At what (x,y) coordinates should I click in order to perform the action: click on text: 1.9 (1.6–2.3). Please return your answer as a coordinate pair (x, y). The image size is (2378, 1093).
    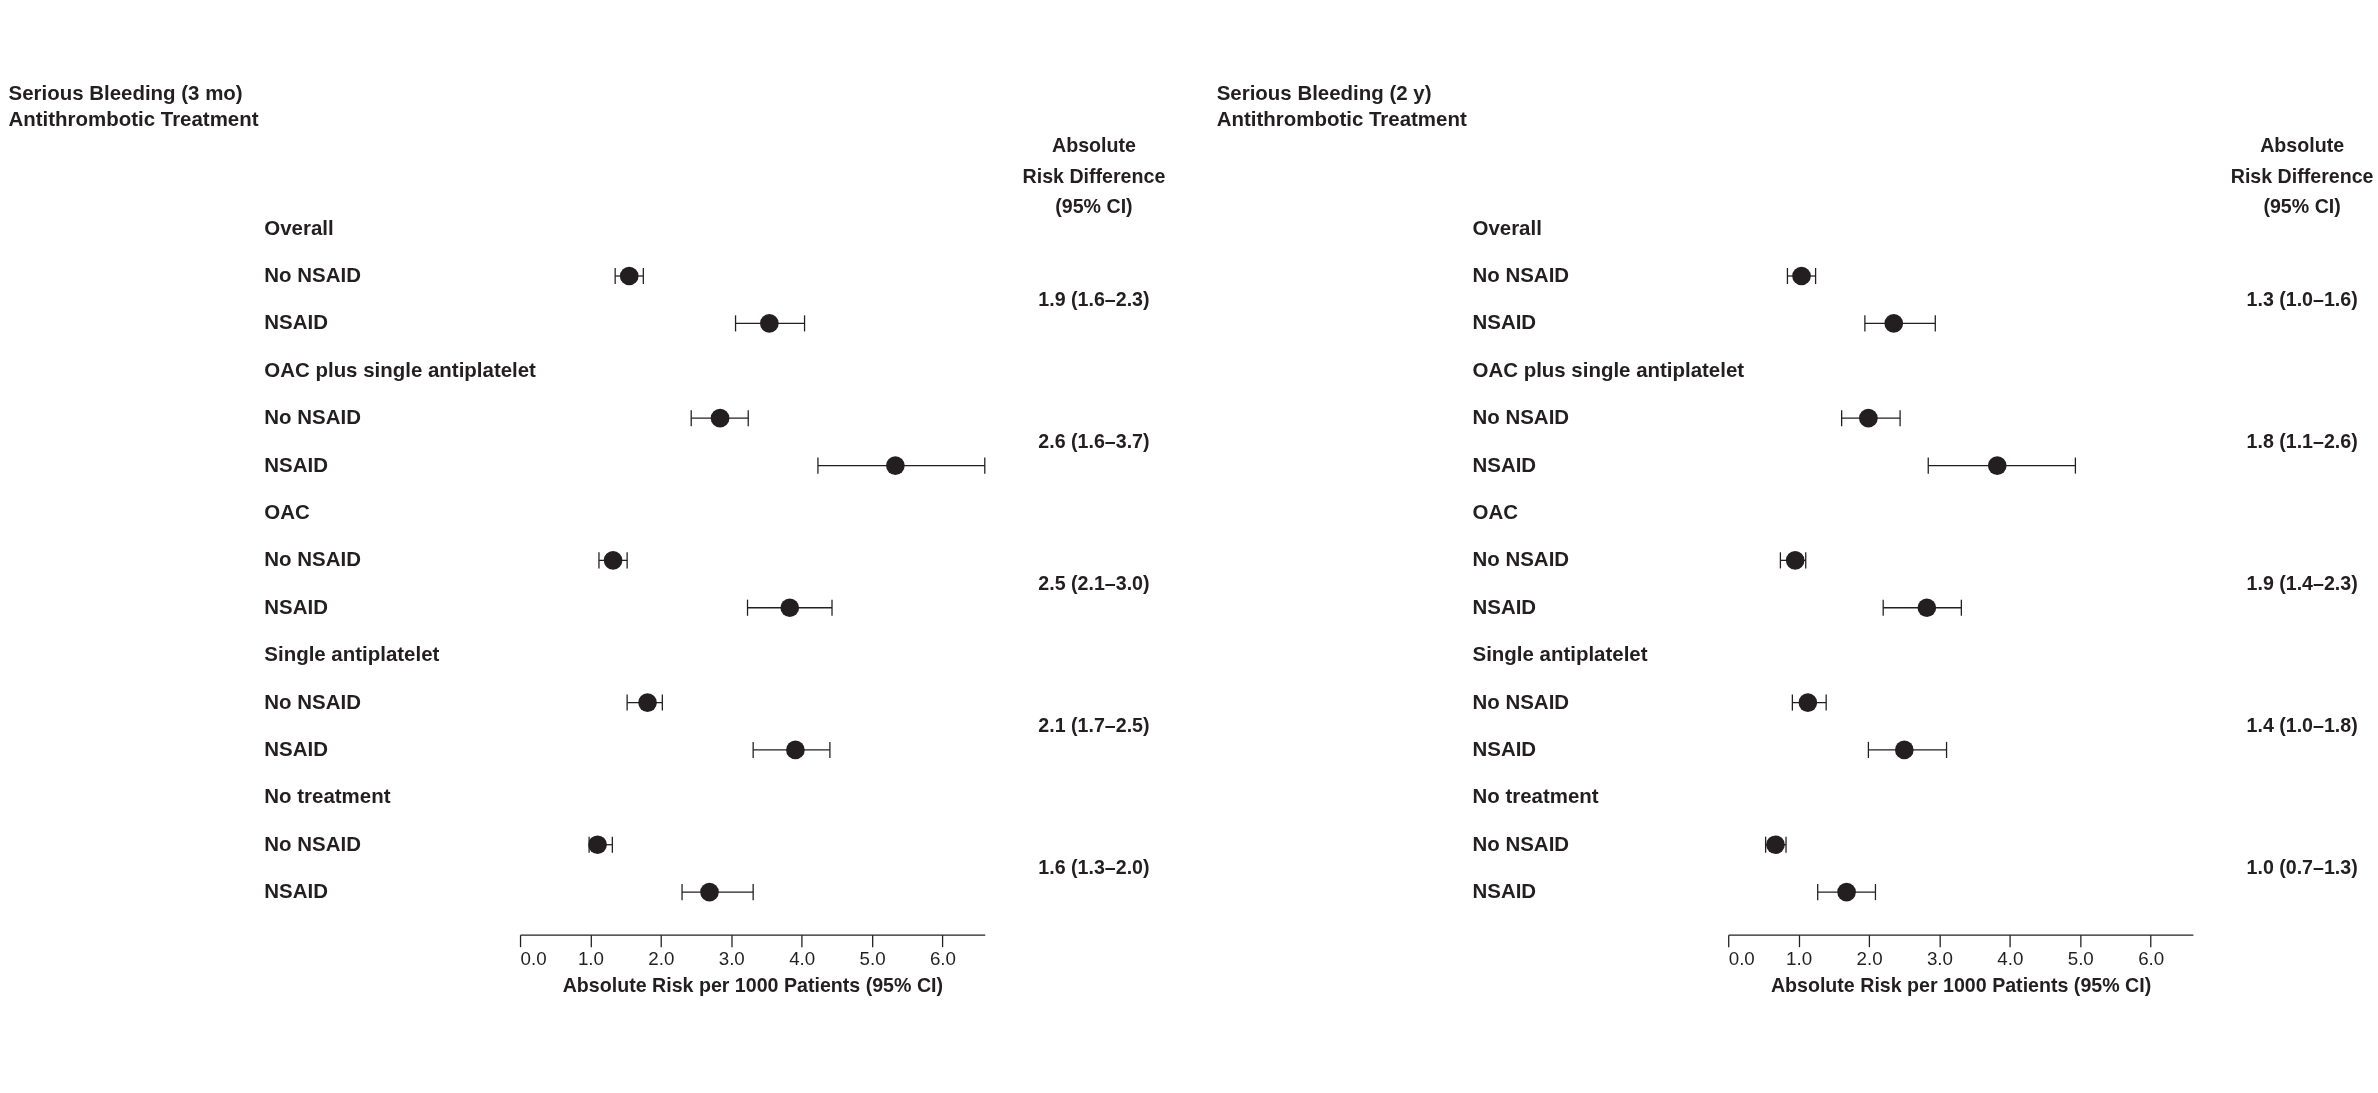
    Looking at the image, I should click on (1094, 298).